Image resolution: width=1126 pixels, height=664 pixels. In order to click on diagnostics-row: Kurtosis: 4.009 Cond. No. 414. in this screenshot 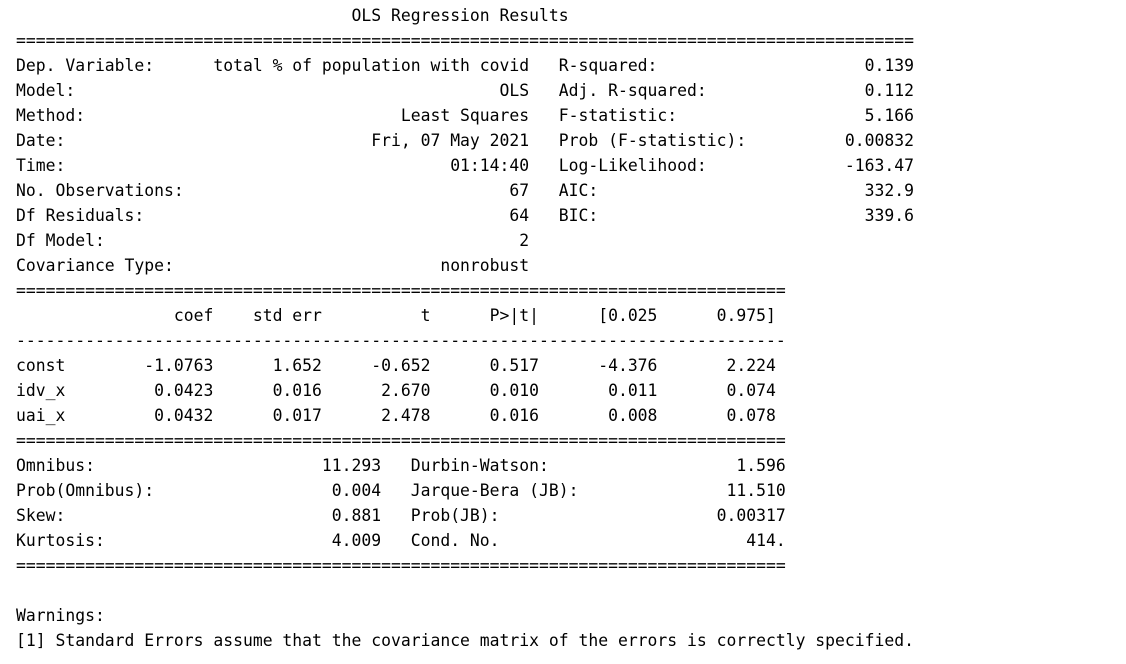, I will do `click(401, 540)`.